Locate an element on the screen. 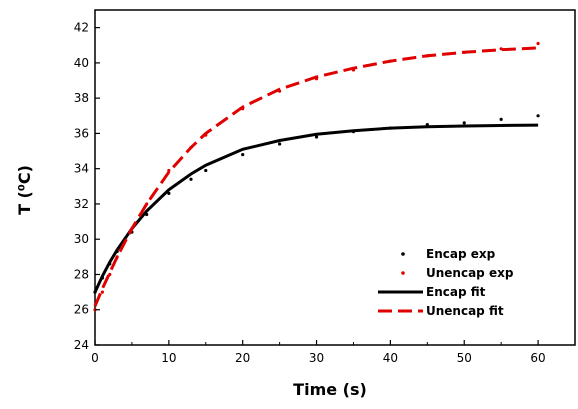 Image resolution: width=578 pixels, height=409 pixels. y-tick-label: 26 is located at coordinates (81, 310).